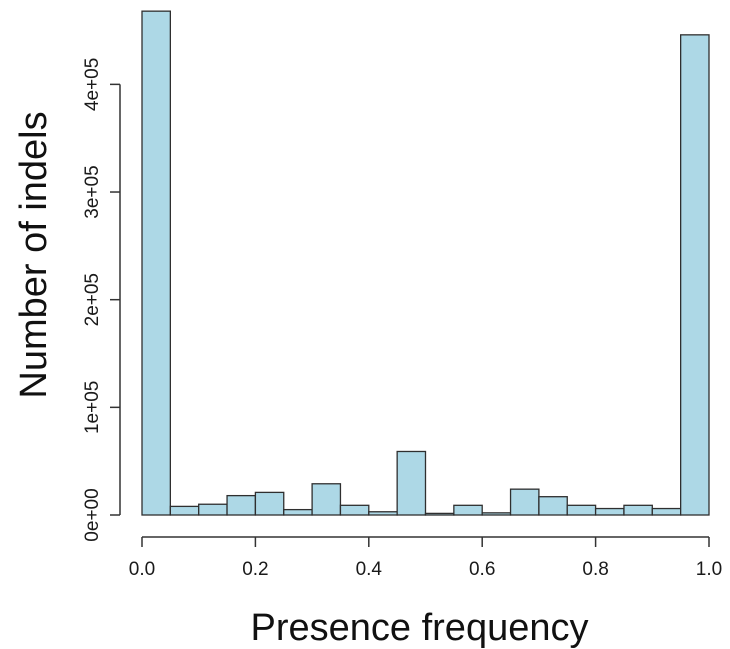 Image resolution: width=730 pixels, height=649 pixels. Describe the element at coordinates (92, 514) in the screenshot. I see `y-tick-label: 0e+00` at that location.